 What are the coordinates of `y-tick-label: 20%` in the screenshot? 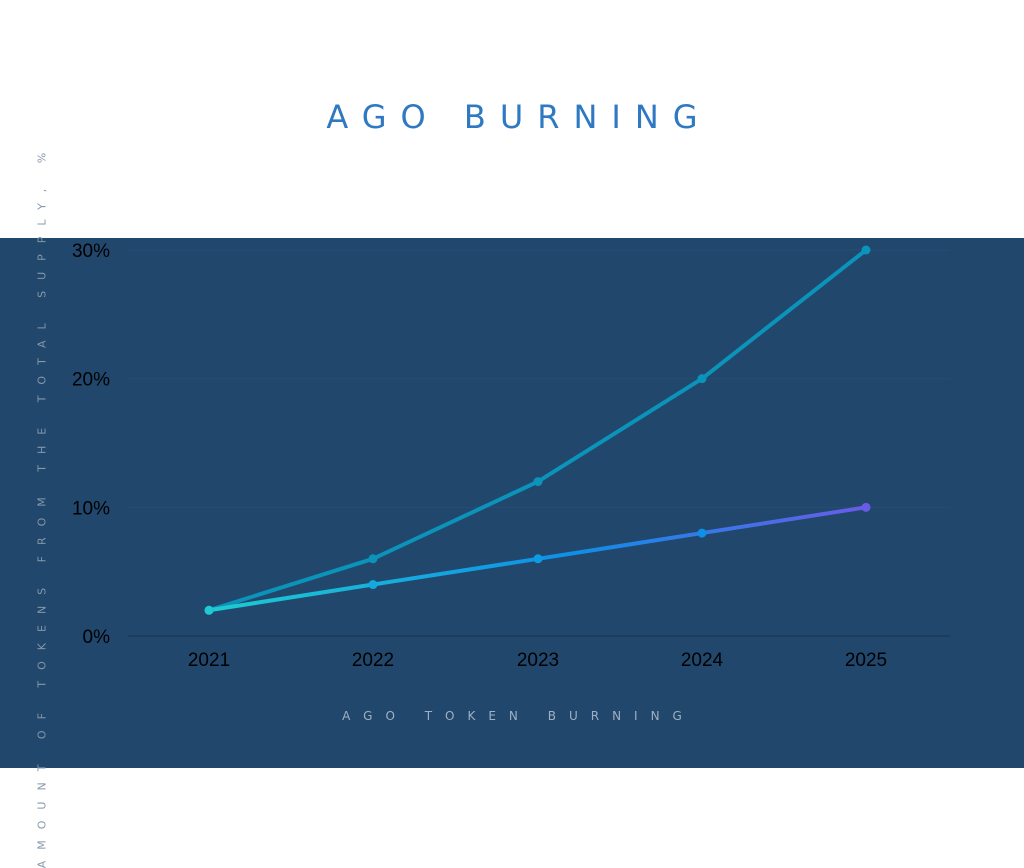 It's located at (91, 380).